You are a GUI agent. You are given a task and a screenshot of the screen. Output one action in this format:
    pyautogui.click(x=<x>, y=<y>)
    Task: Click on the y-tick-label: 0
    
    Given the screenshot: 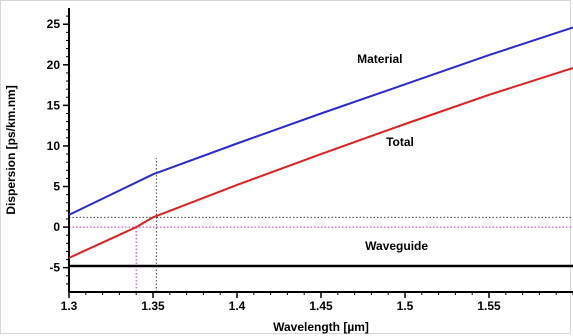 What is the action you would take?
    pyautogui.click(x=56, y=227)
    